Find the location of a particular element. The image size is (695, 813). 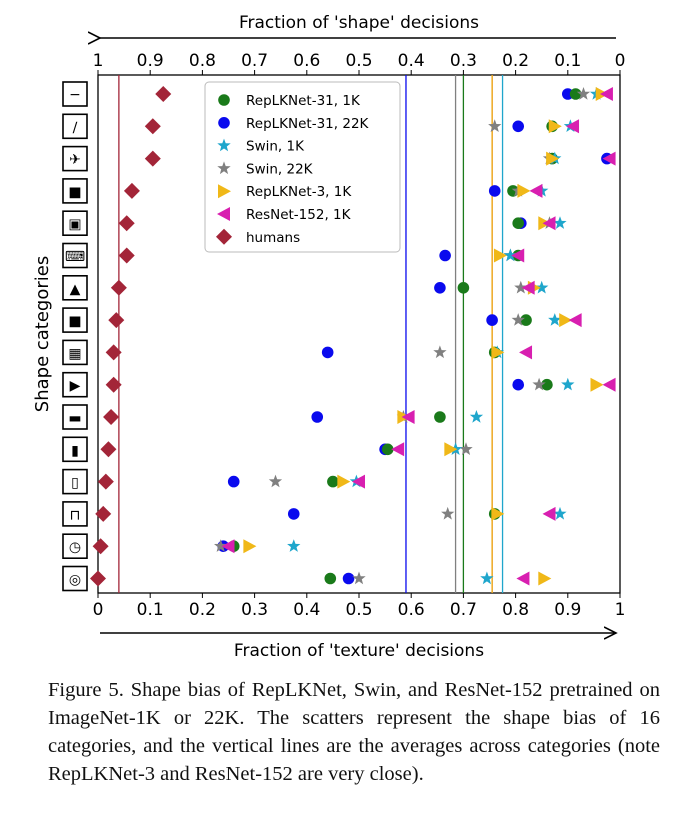

keyboard-icon: ⌨ is located at coordinates (75, 255).